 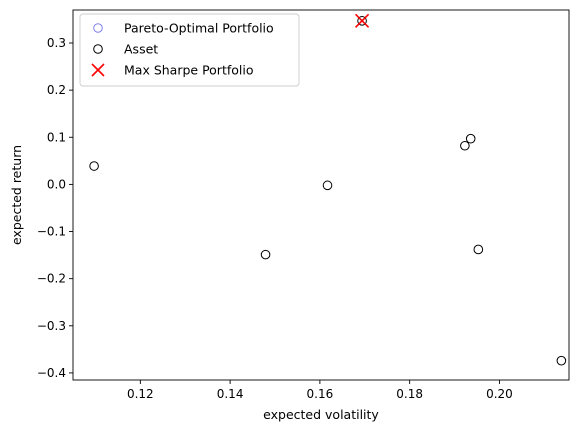 I want to click on y-tick-label: 0.1, so click(x=56, y=137).